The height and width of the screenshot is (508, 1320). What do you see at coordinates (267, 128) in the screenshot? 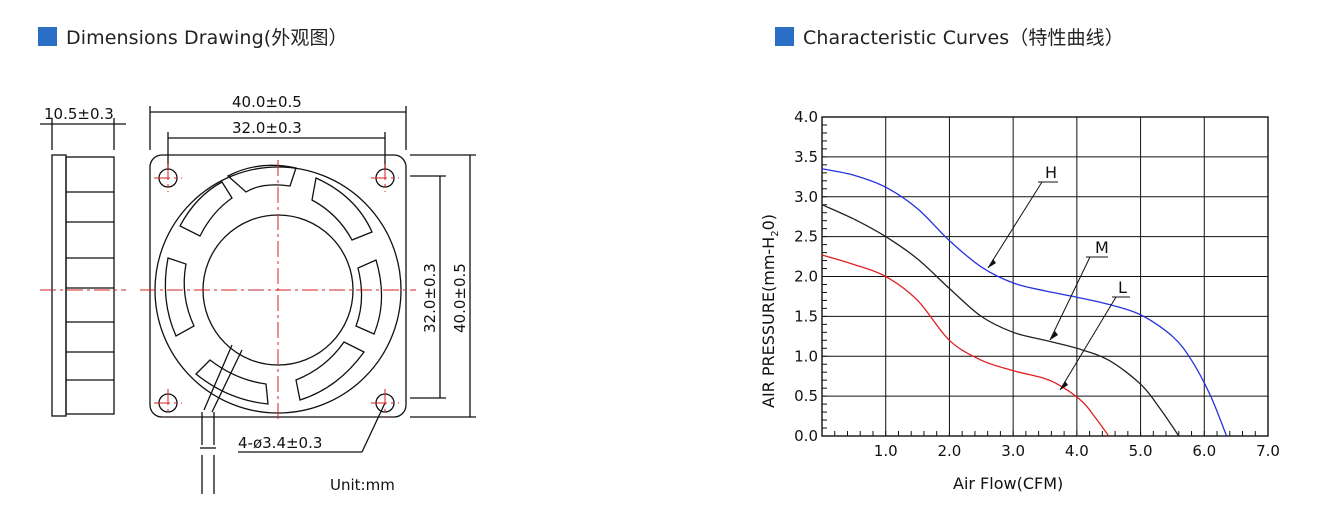
I see `hole-pitch-width-dim: 32.0±0.3` at bounding box center [267, 128].